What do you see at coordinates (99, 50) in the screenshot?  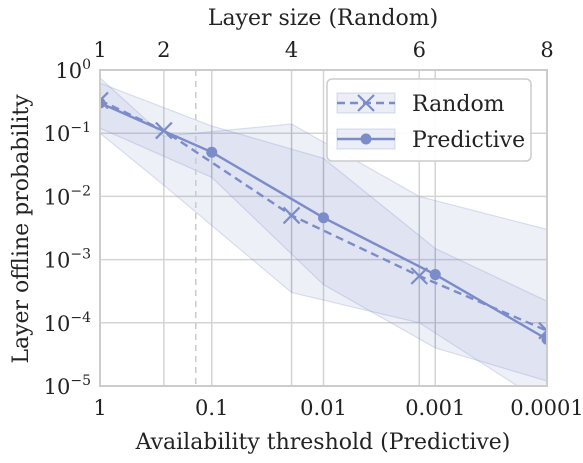 I see `x-top-tick-label: 1` at bounding box center [99, 50].